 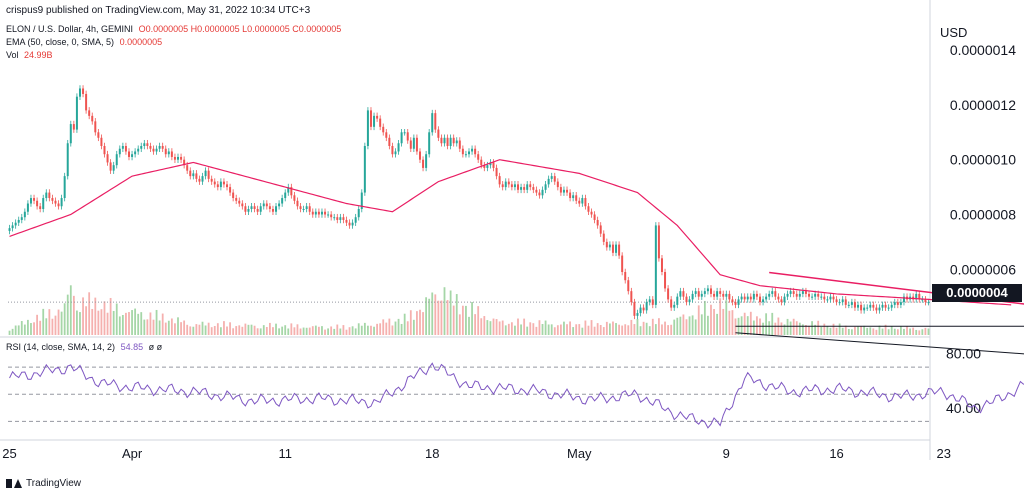 I want to click on rsi-legend: RSI (14, close, SMA, 14, 2) 54.85 ø ø, so click(x=85, y=347).